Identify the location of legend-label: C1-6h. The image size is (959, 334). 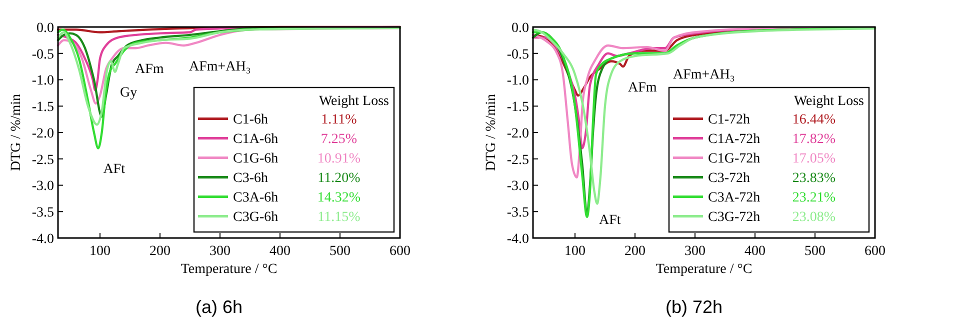
(250, 120).